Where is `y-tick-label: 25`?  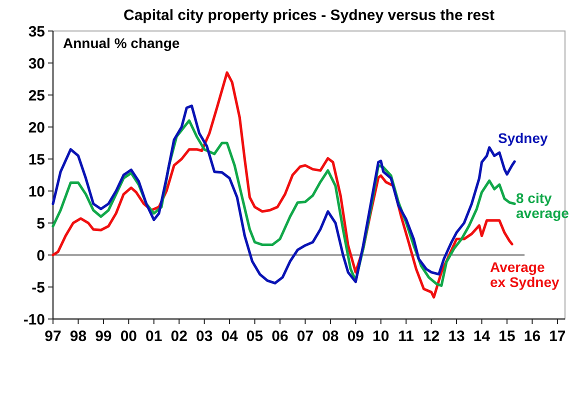 y-tick-label: 25 is located at coordinates (36, 95).